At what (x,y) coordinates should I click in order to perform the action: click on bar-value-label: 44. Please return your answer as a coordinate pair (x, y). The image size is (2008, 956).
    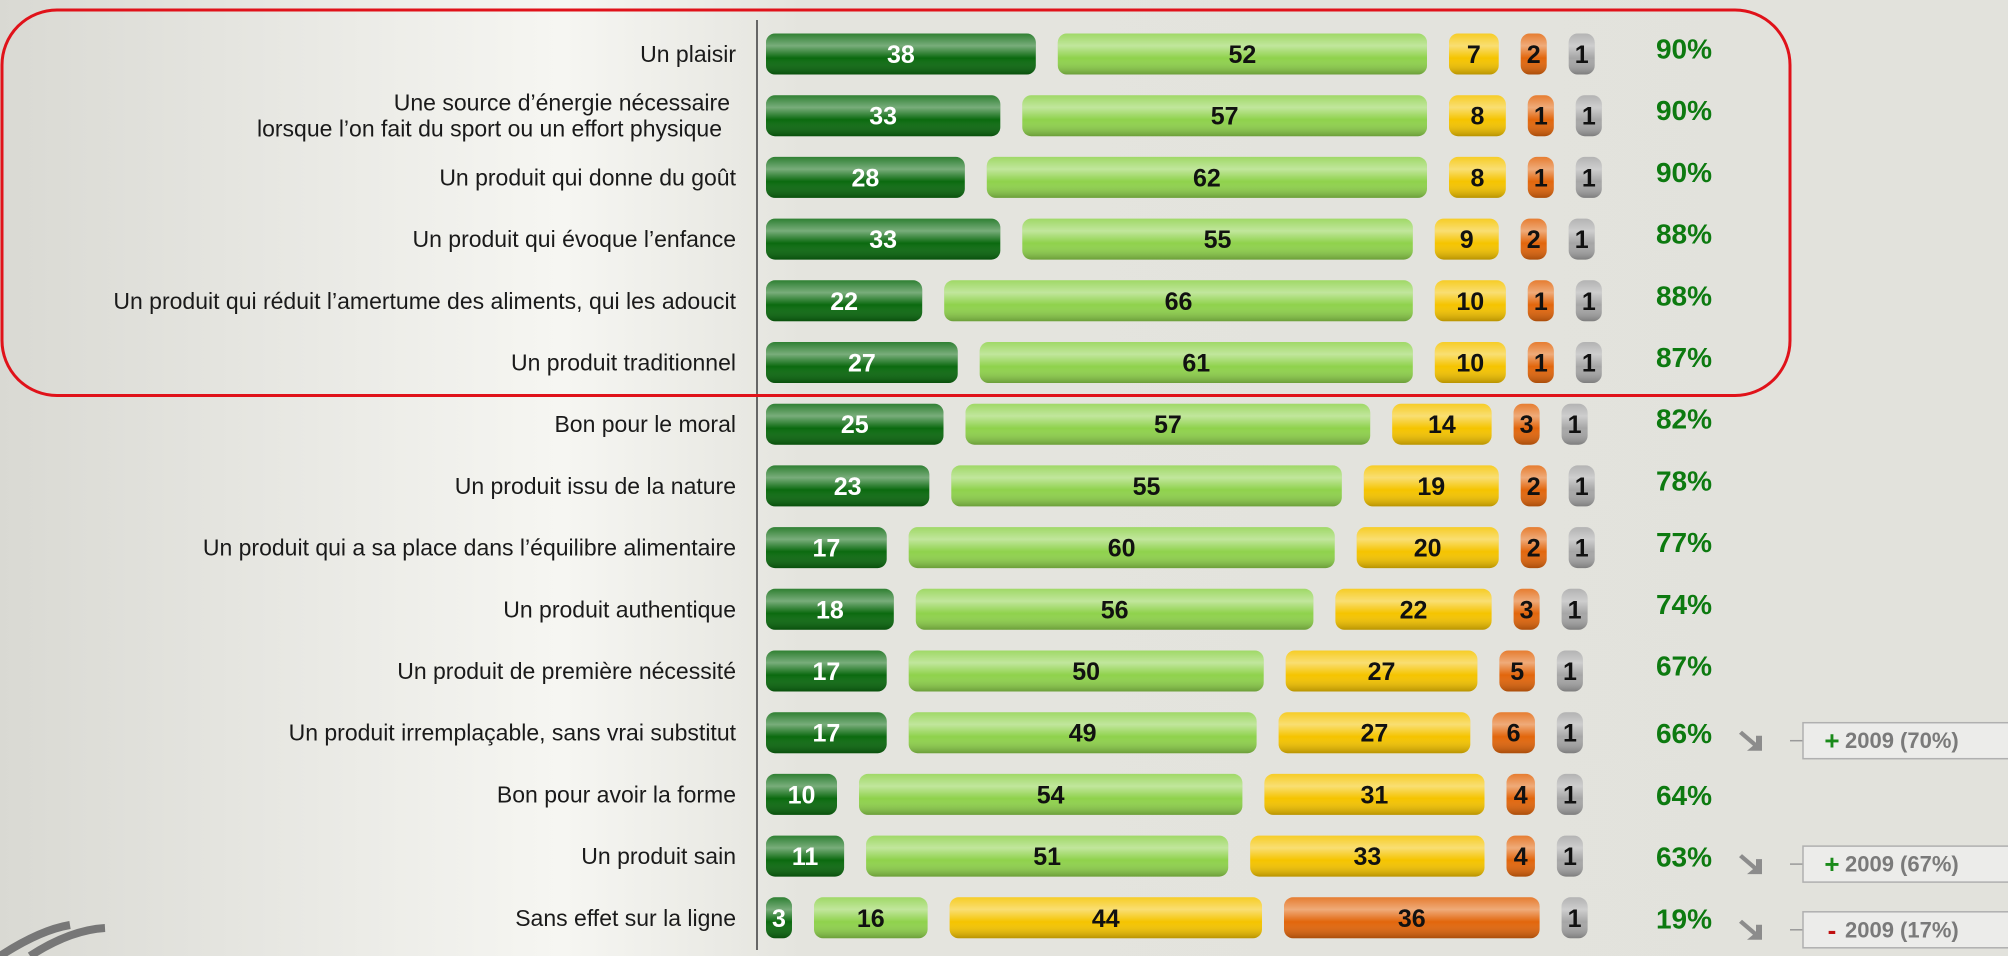
    Looking at the image, I should click on (1106, 919).